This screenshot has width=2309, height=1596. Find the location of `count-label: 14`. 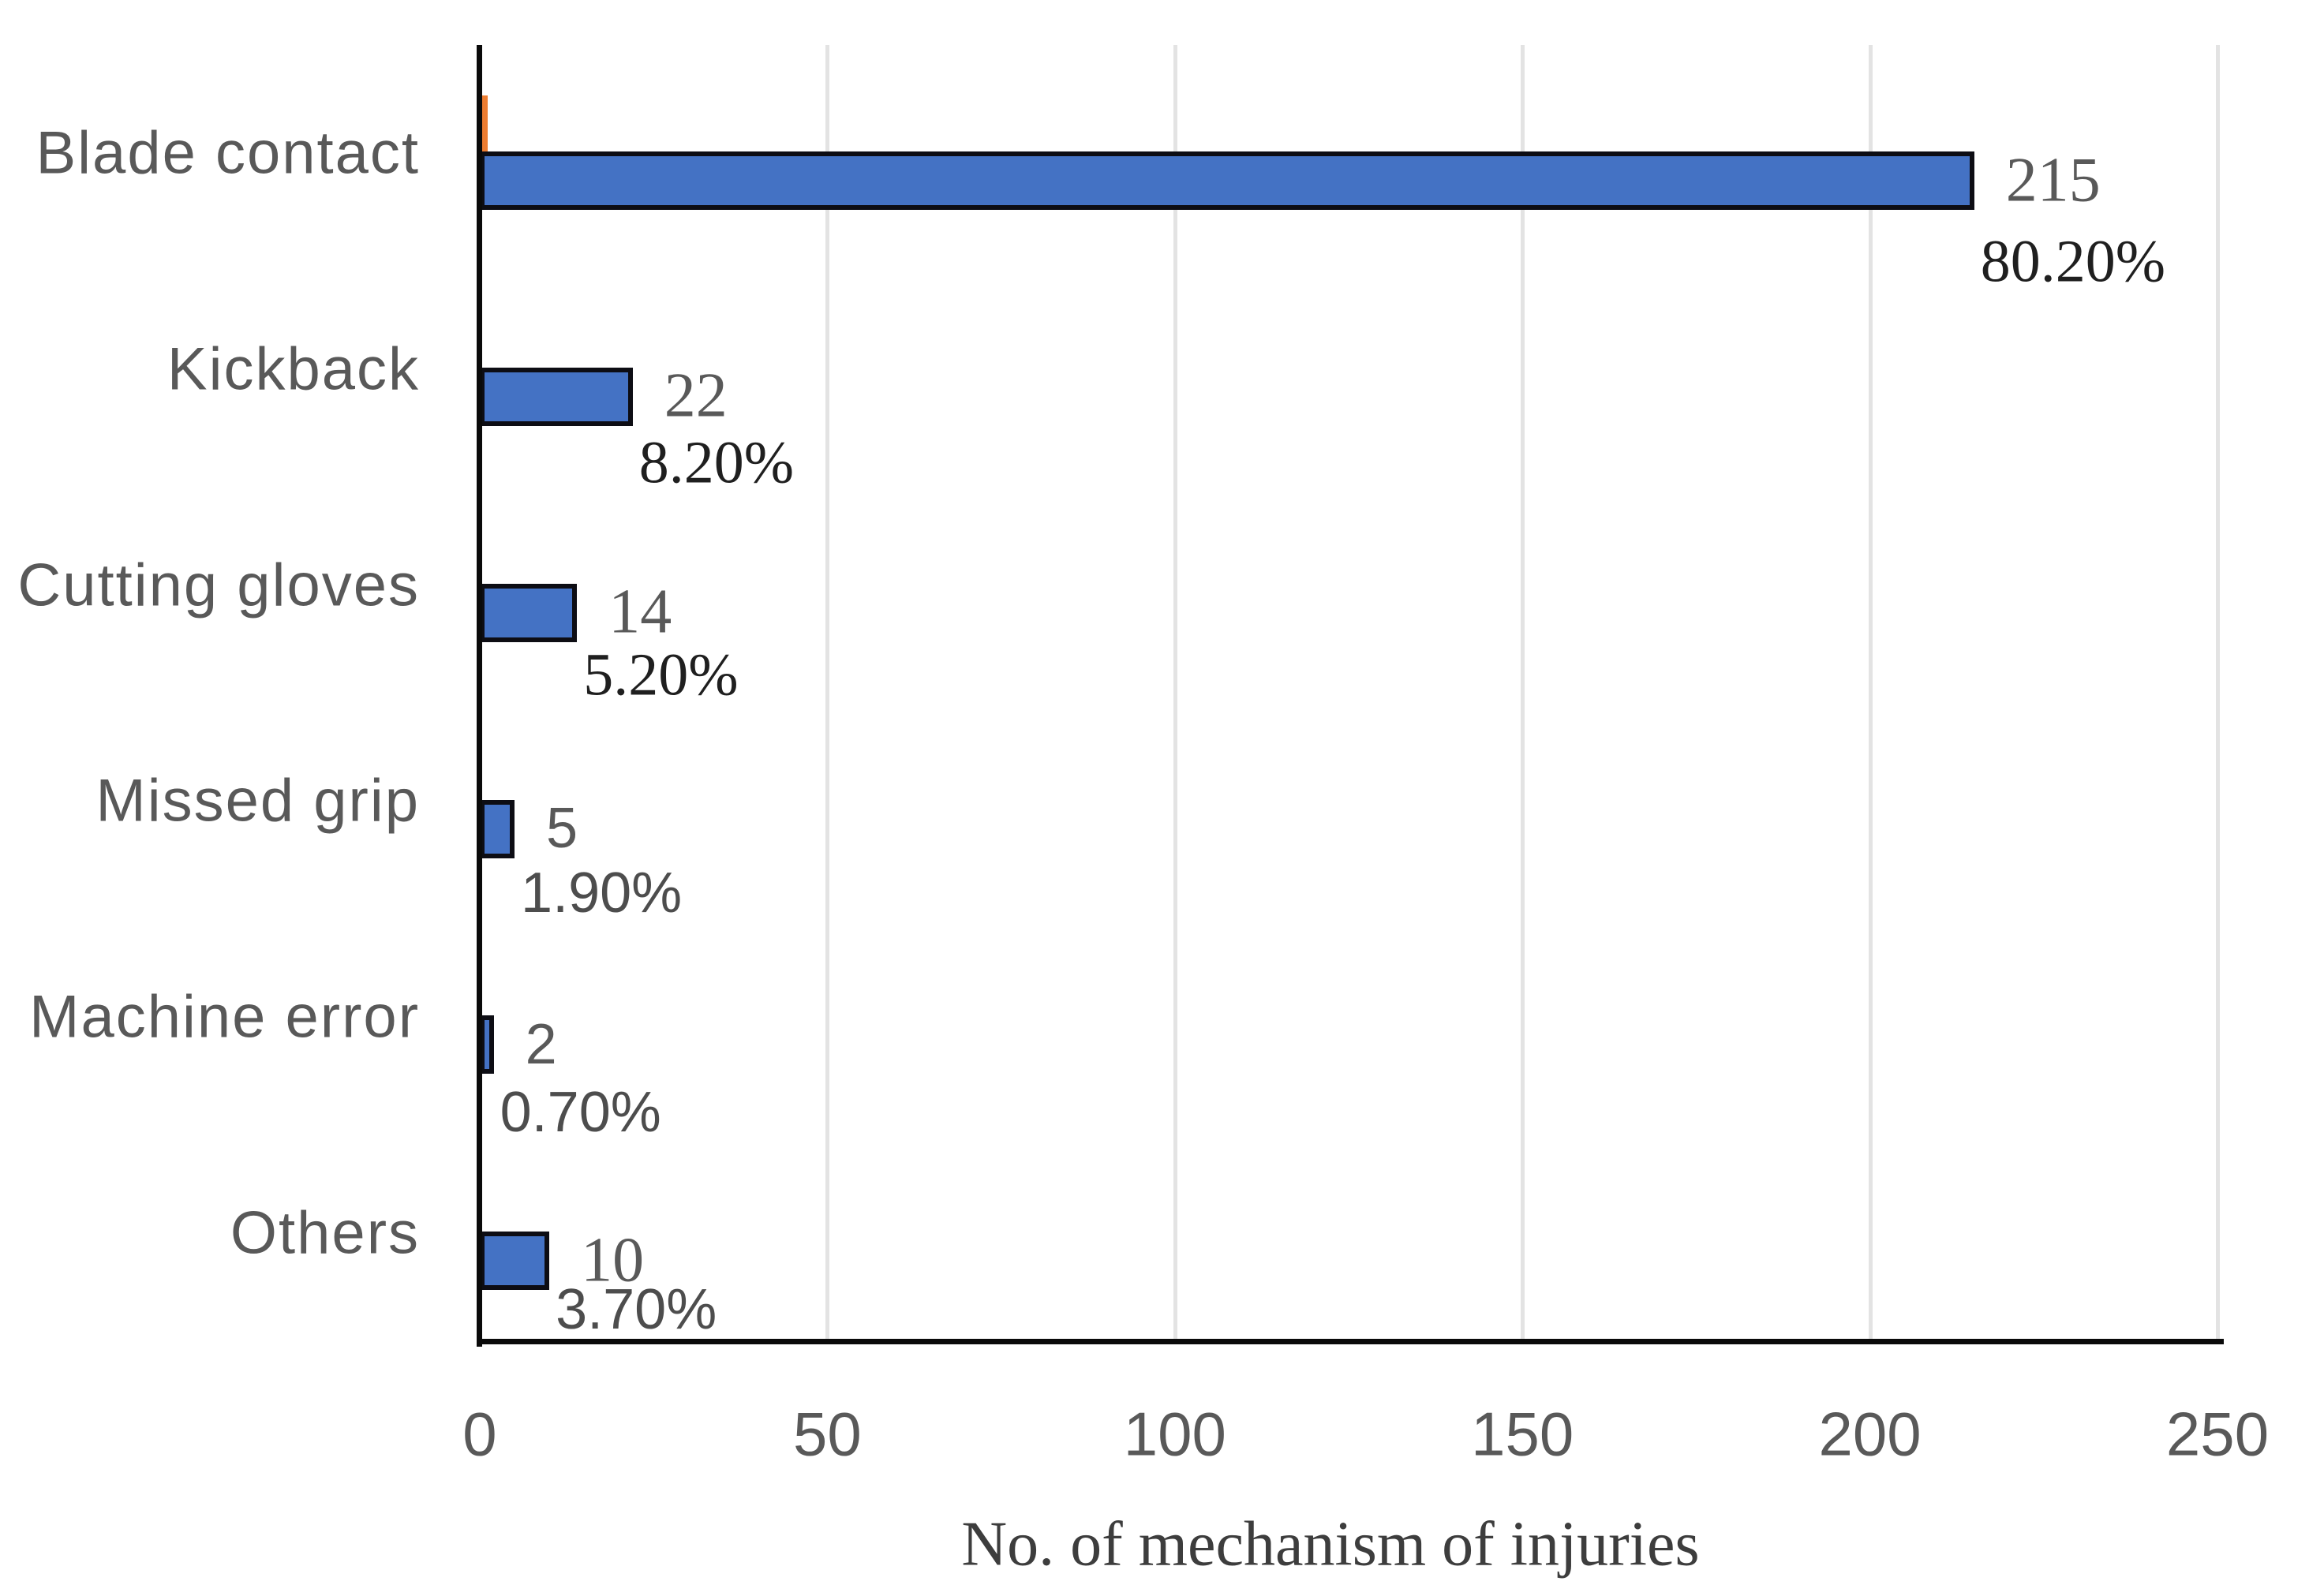

count-label: 14 is located at coordinates (640, 612).